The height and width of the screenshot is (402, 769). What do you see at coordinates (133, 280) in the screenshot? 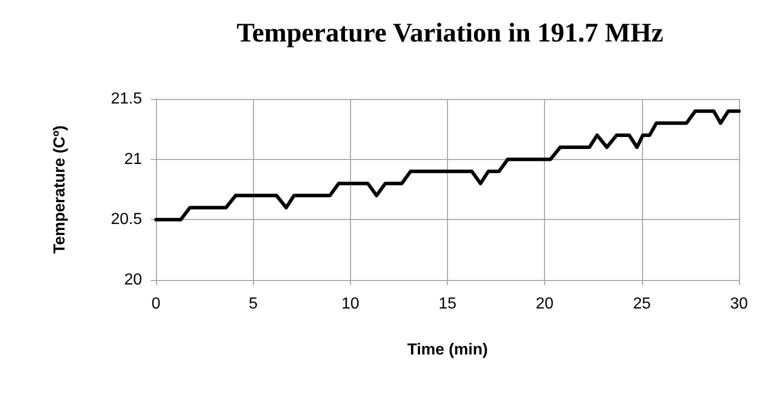
I see `y-tick-label: 20` at bounding box center [133, 280].